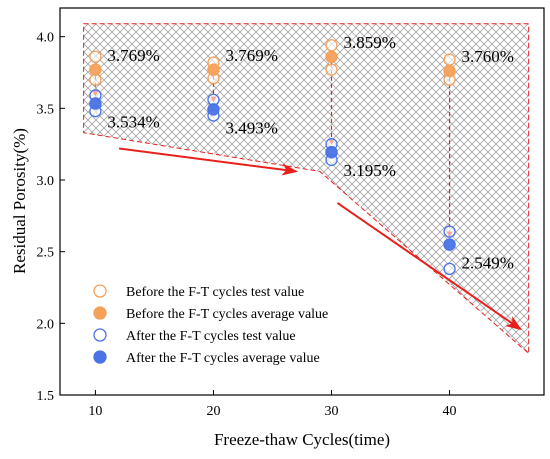 The image size is (550, 459). I want to click on y-tick-label: 1.5, so click(46, 396).